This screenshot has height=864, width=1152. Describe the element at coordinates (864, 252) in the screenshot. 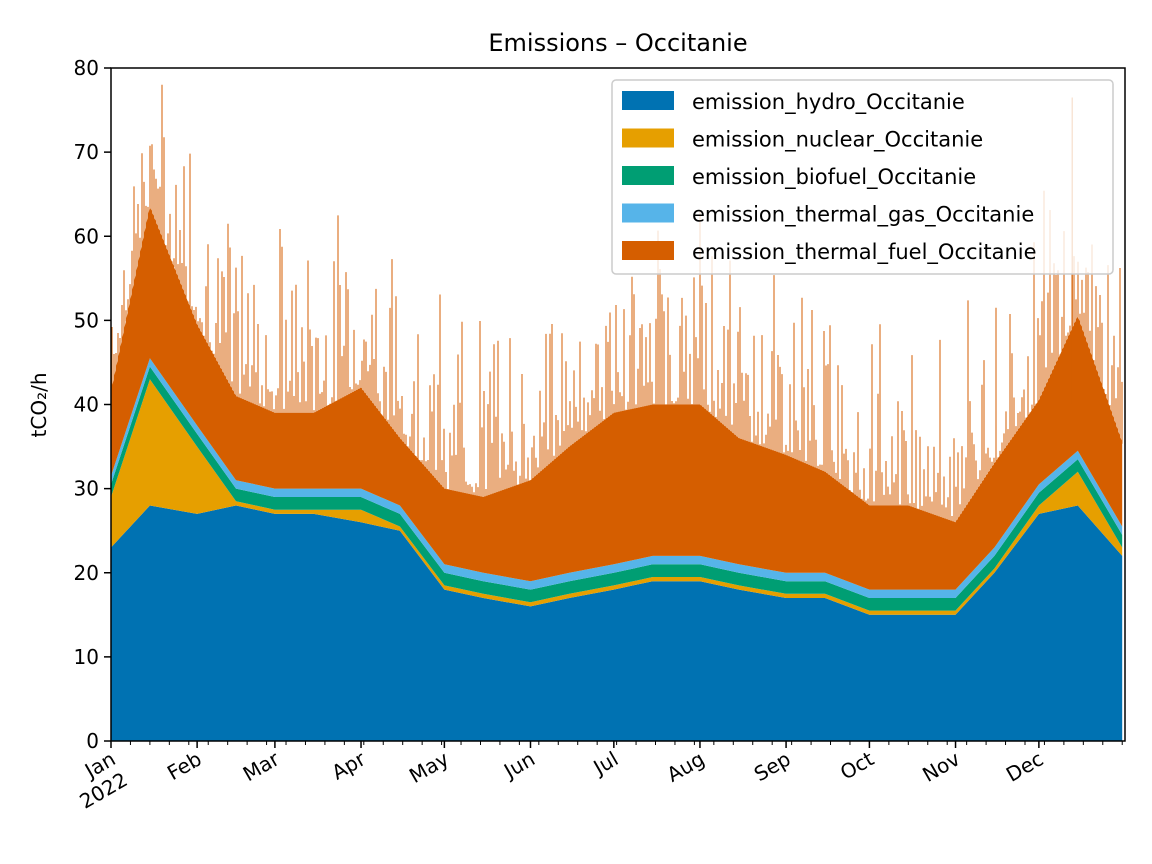

I see `legend-label: emission_thermal_fuel_Occitanie` at that location.